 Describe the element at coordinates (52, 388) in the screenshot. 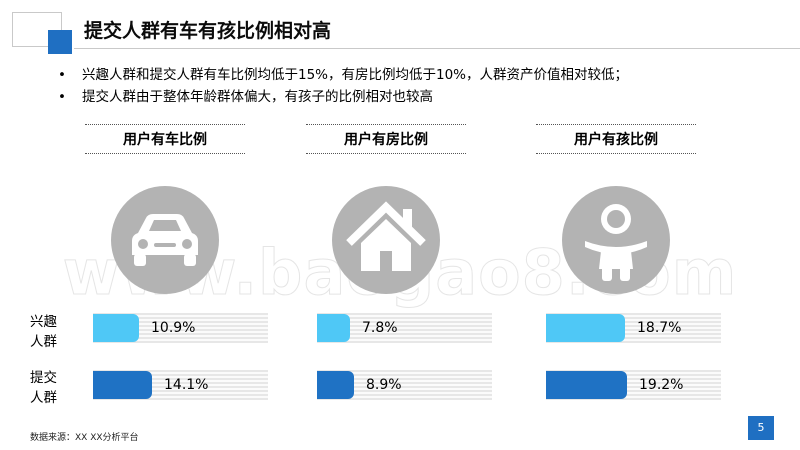

I see `row-label-submit: 提交 人群` at that location.